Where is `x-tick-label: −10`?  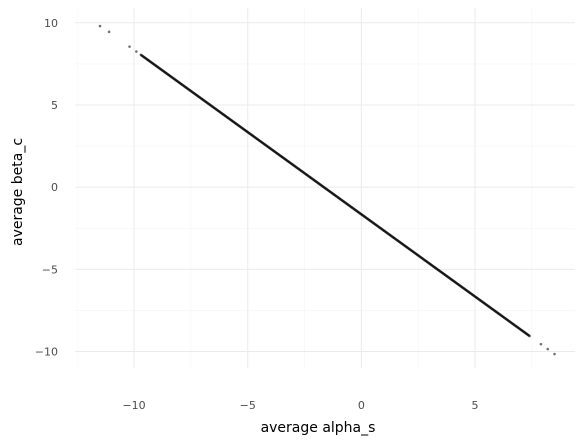 x-tick-label: −10 is located at coordinates (133, 405).